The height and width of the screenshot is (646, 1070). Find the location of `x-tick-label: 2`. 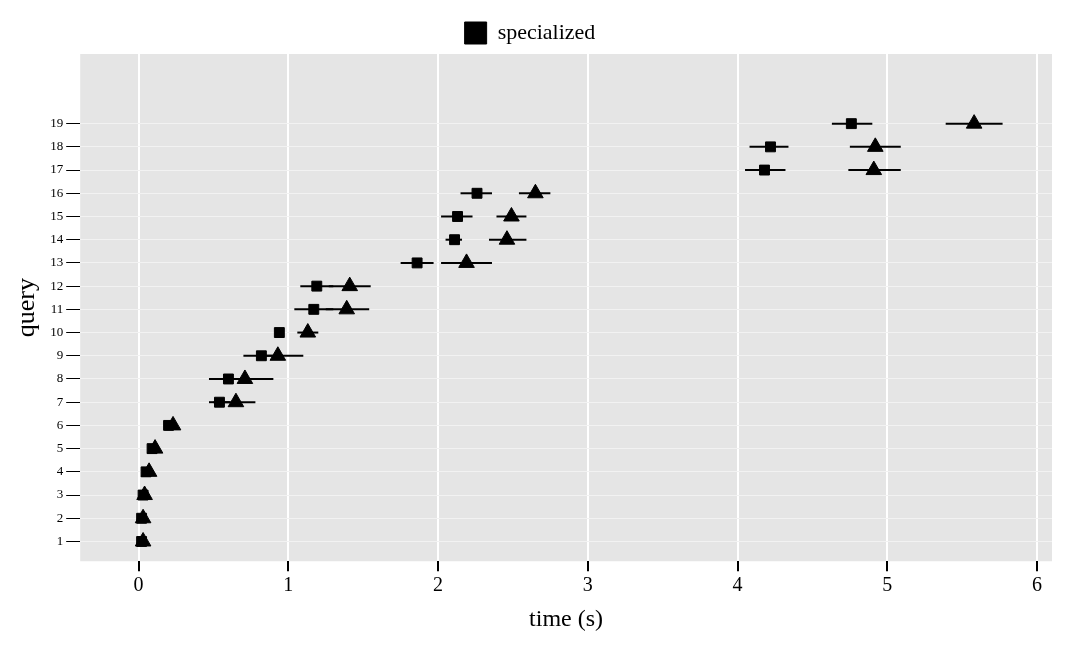

x-tick-label: 2 is located at coordinates (438, 584).